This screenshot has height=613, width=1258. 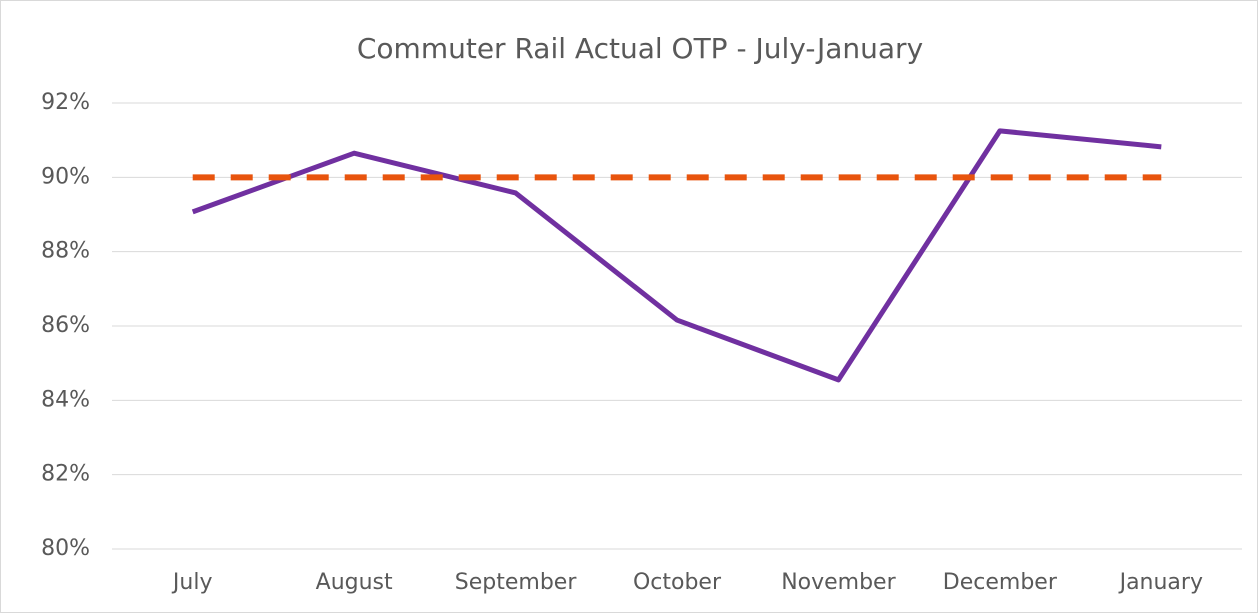 I want to click on chart-title: Commuter Rail Actual OTP - July-January, so click(x=640, y=48).